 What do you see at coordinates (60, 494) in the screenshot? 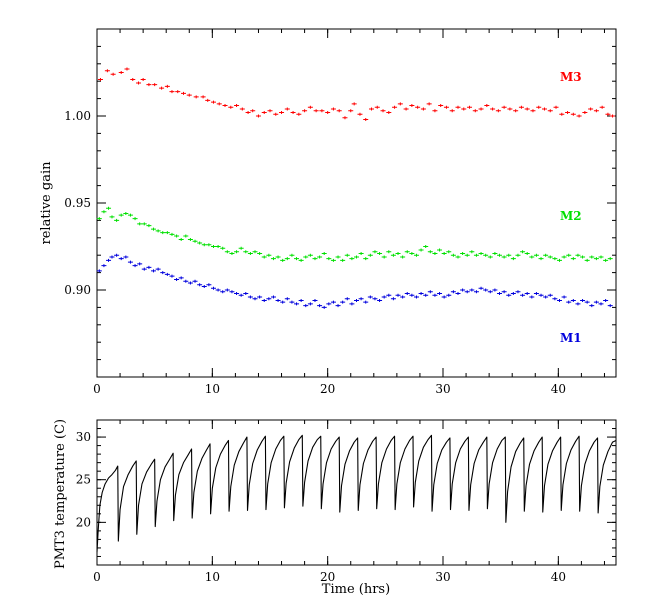
I see `temperature-y-axis-label: PMT3 temperature (C)` at bounding box center [60, 494].